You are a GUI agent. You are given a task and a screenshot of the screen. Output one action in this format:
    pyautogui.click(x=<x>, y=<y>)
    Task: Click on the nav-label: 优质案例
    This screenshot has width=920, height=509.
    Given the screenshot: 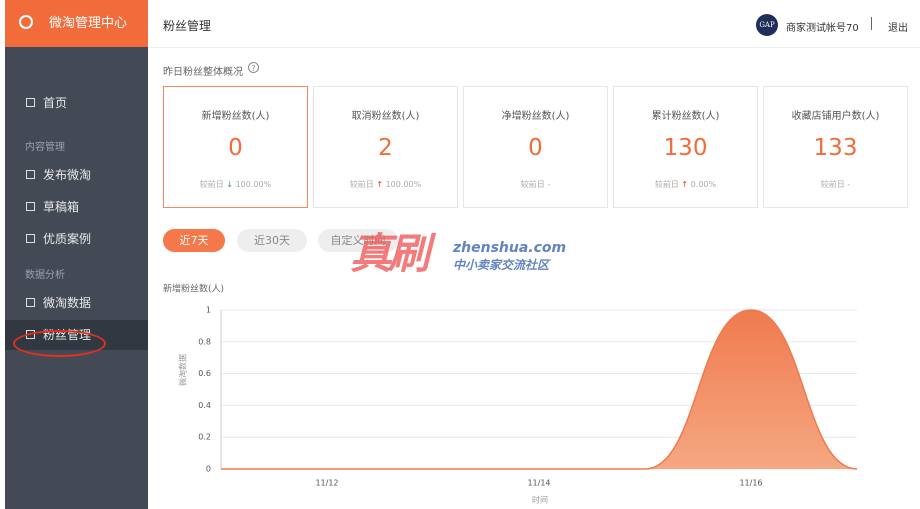 What is the action you would take?
    pyautogui.click(x=67, y=239)
    